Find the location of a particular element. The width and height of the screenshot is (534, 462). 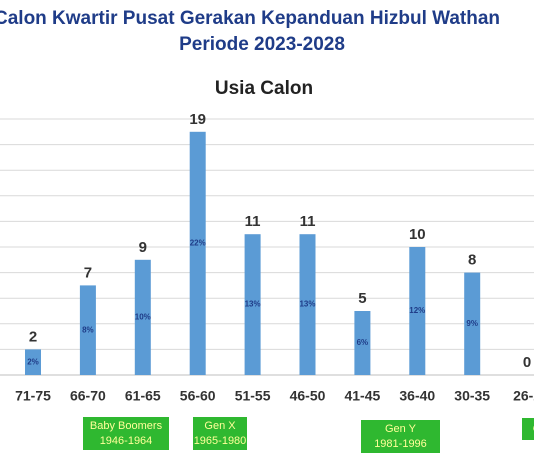

x-tick-label: 41-45 is located at coordinates (362, 396).